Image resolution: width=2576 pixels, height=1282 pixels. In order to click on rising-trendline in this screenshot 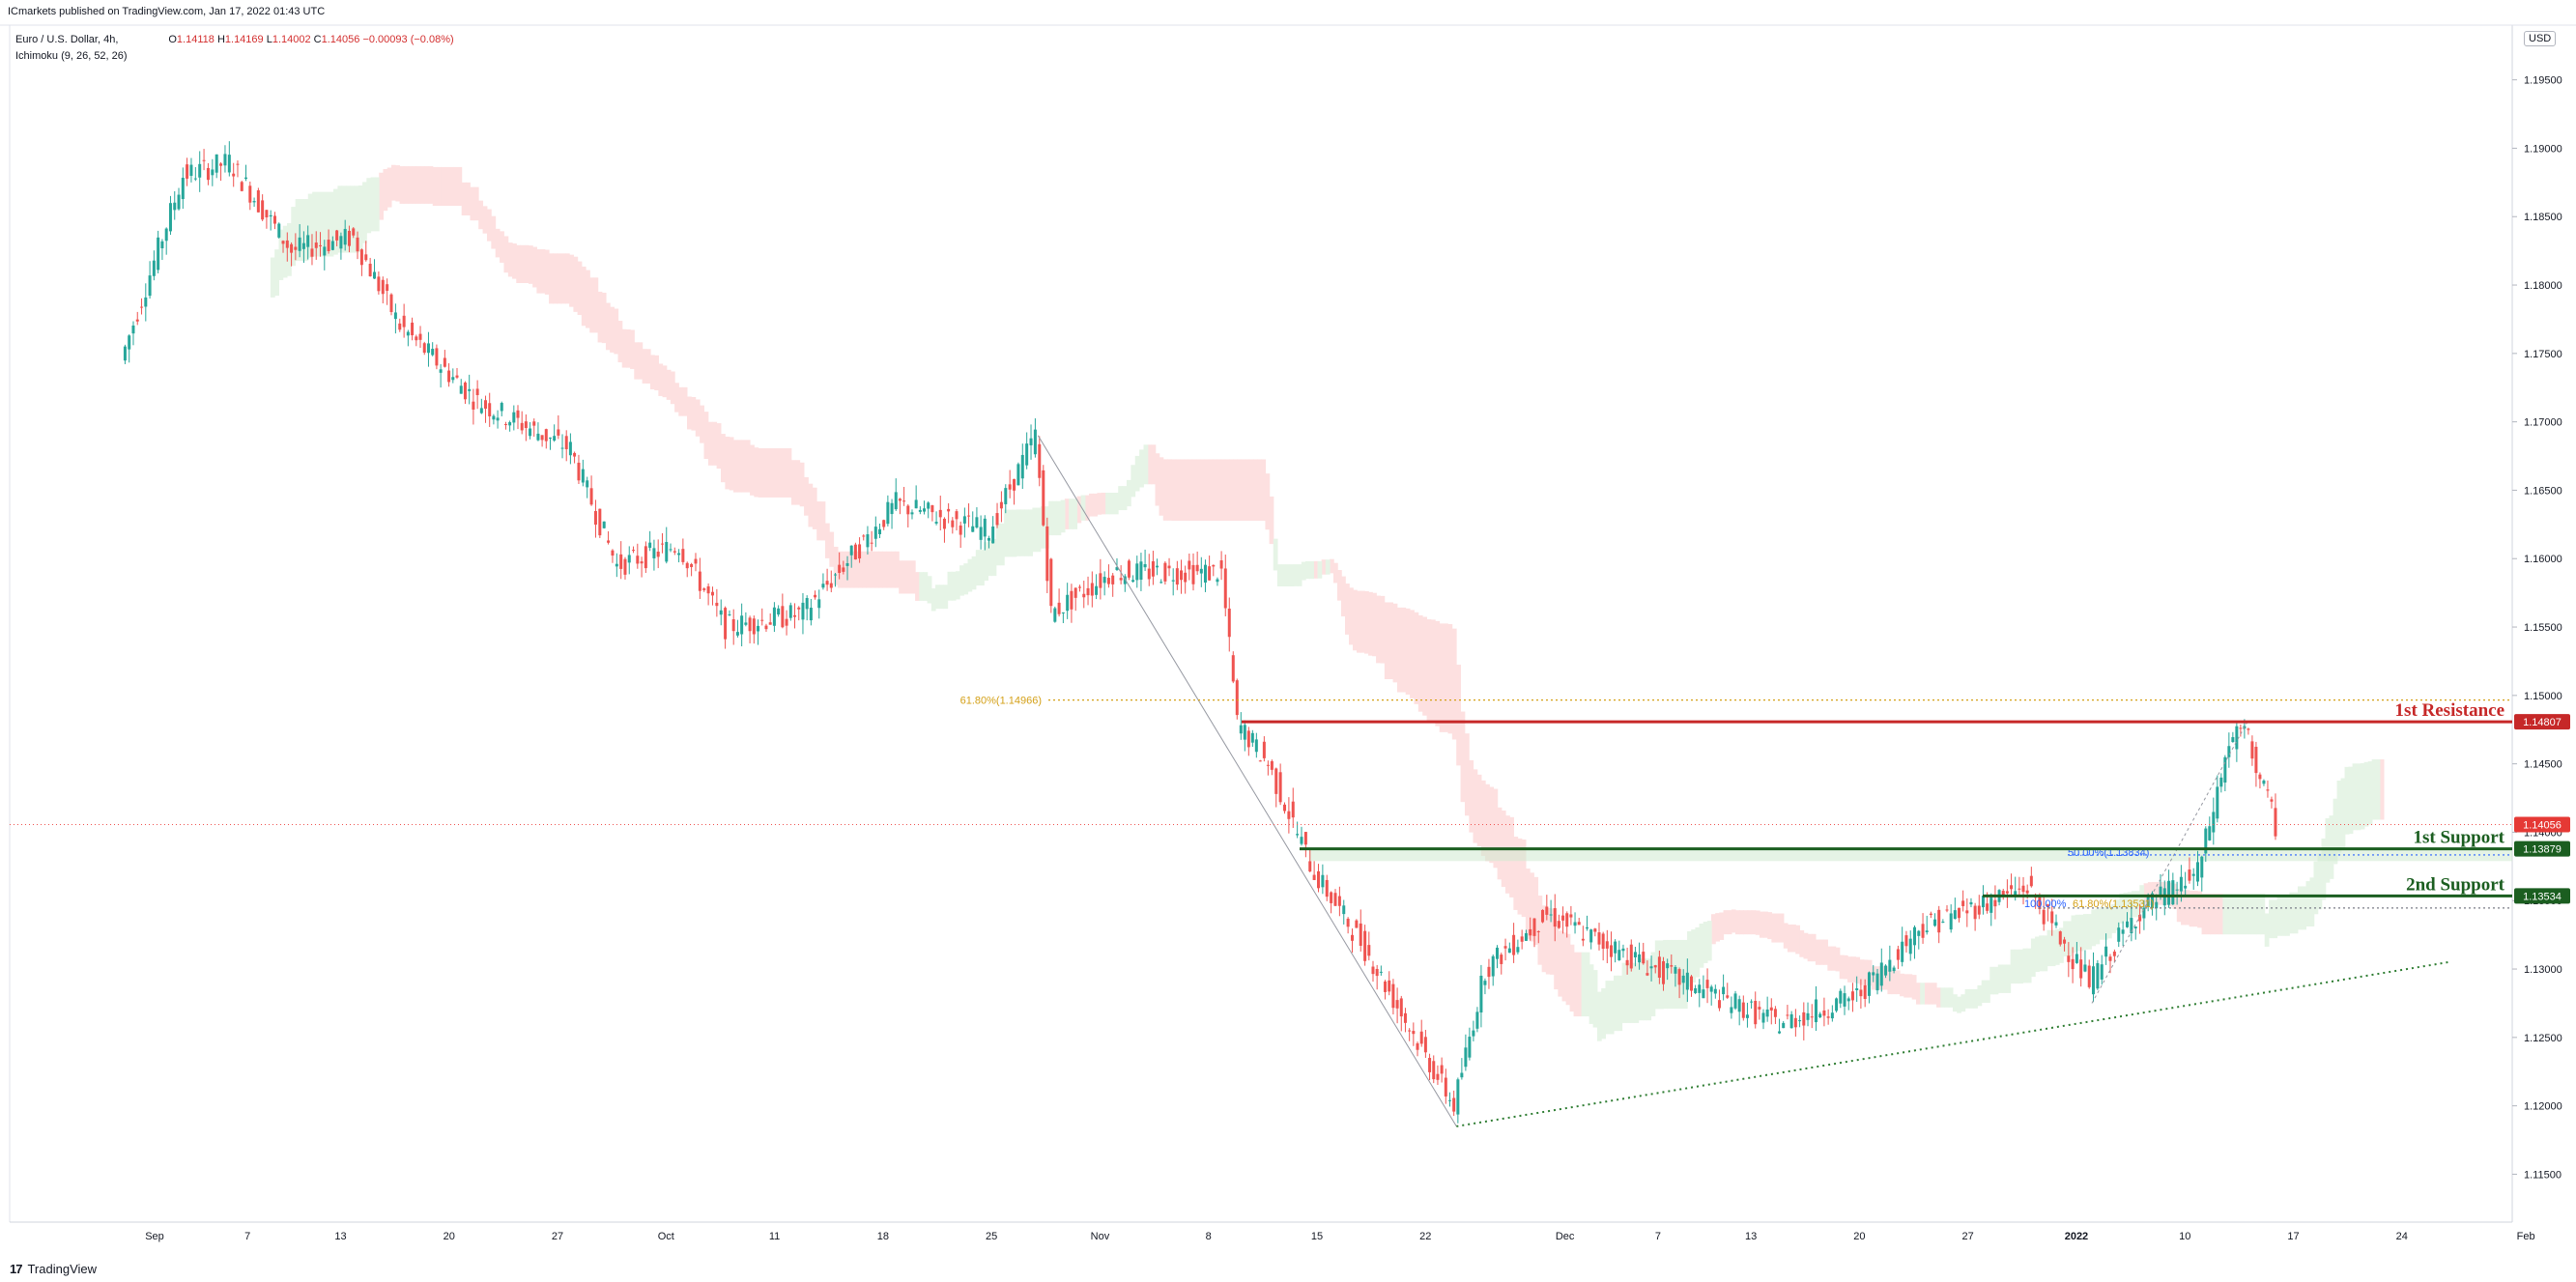, I will do `click(1953, 1044)`.